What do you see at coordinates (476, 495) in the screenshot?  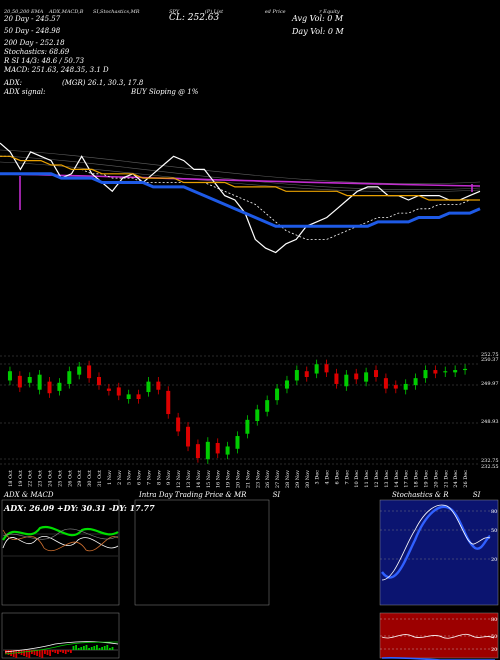 I see `stoch-title-b: SI` at bounding box center [476, 495].